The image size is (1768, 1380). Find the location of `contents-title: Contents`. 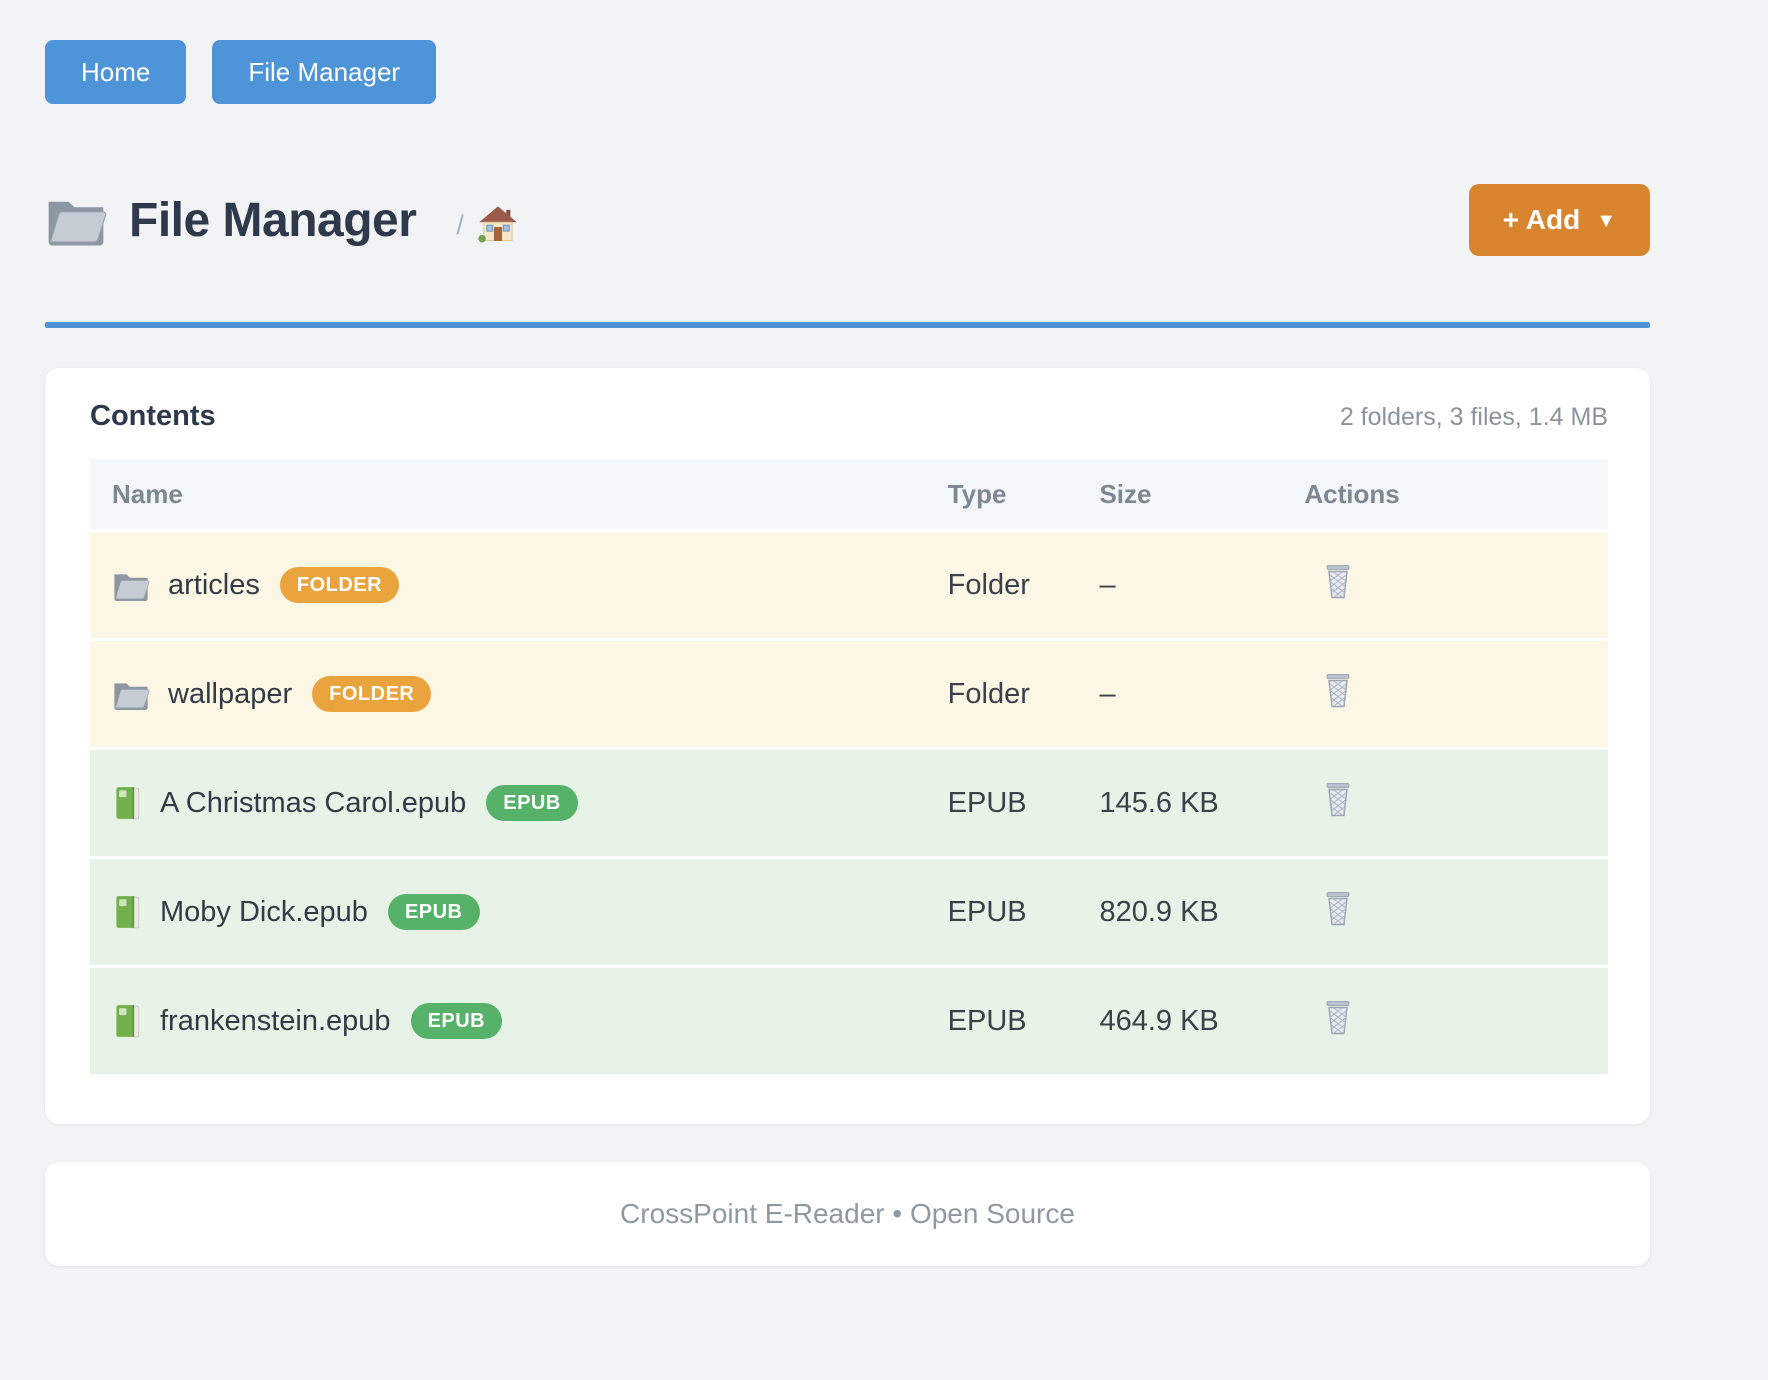

contents-title: Contents is located at coordinates (153, 416).